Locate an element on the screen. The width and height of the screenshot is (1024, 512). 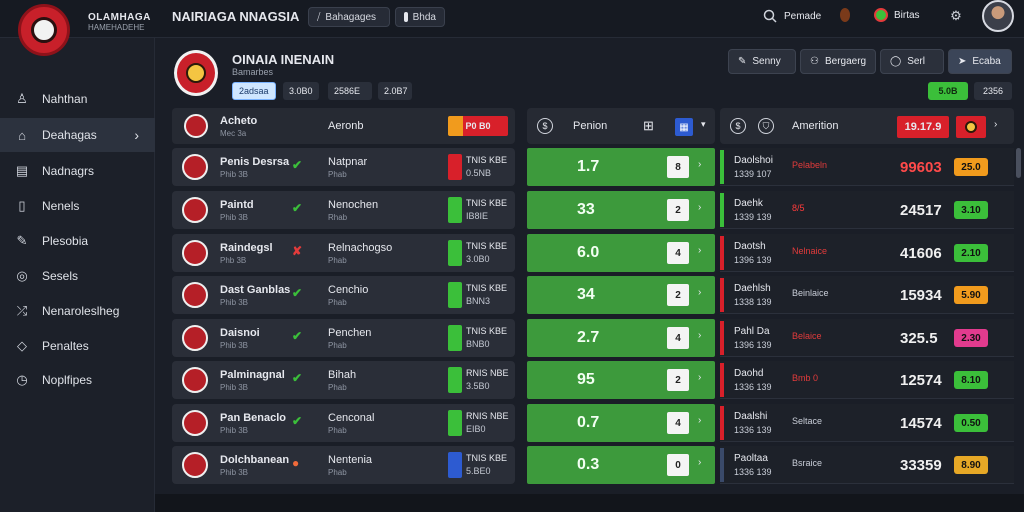
sidebar-item-4: ▯ Nenels is located at coordinates (77, 206).